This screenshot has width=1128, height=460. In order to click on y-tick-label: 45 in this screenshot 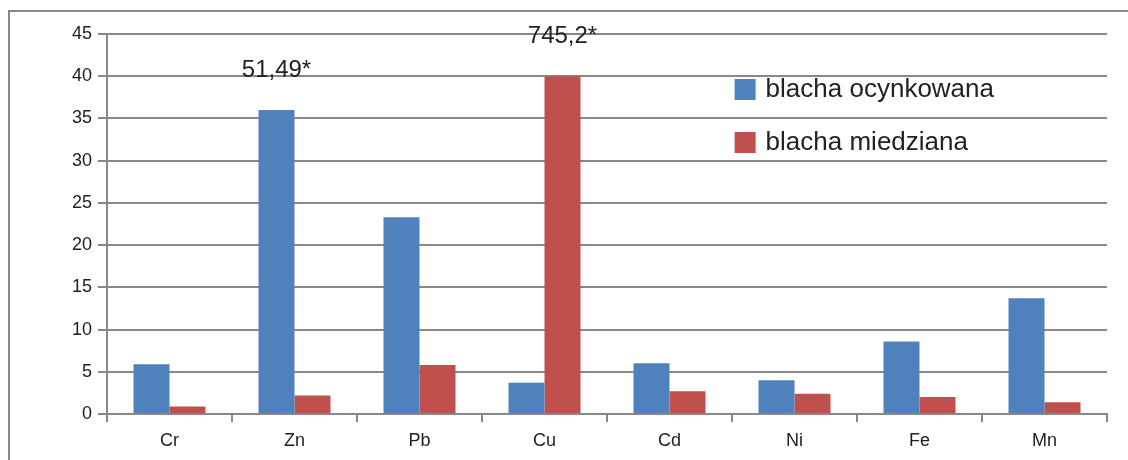, I will do `click(81, 32)`.